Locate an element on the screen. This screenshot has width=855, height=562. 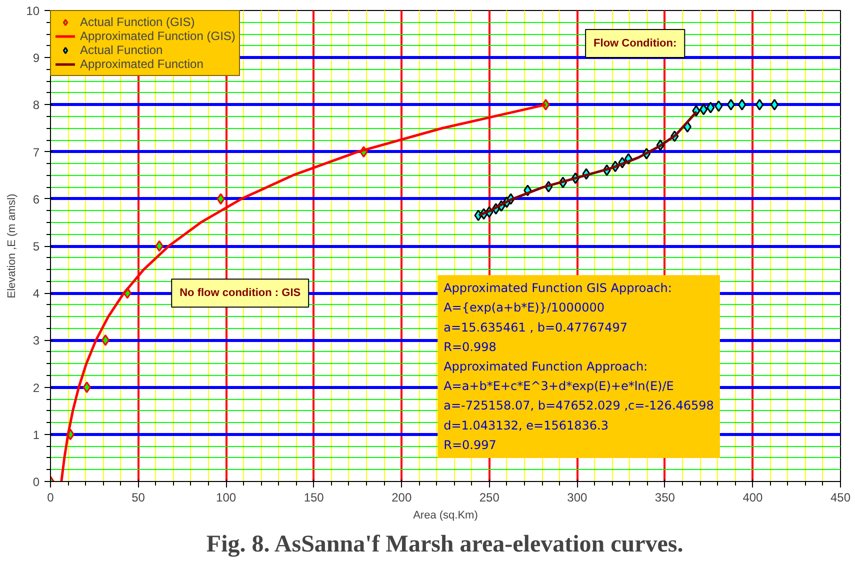
legend-label: Approximated Function (GIS) is located at coordinates (158, 36).